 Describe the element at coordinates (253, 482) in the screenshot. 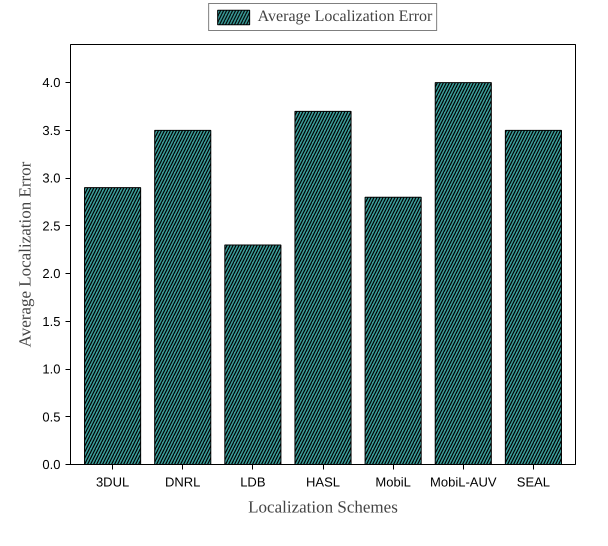

I see `x-tick-label: LDB` at that location.